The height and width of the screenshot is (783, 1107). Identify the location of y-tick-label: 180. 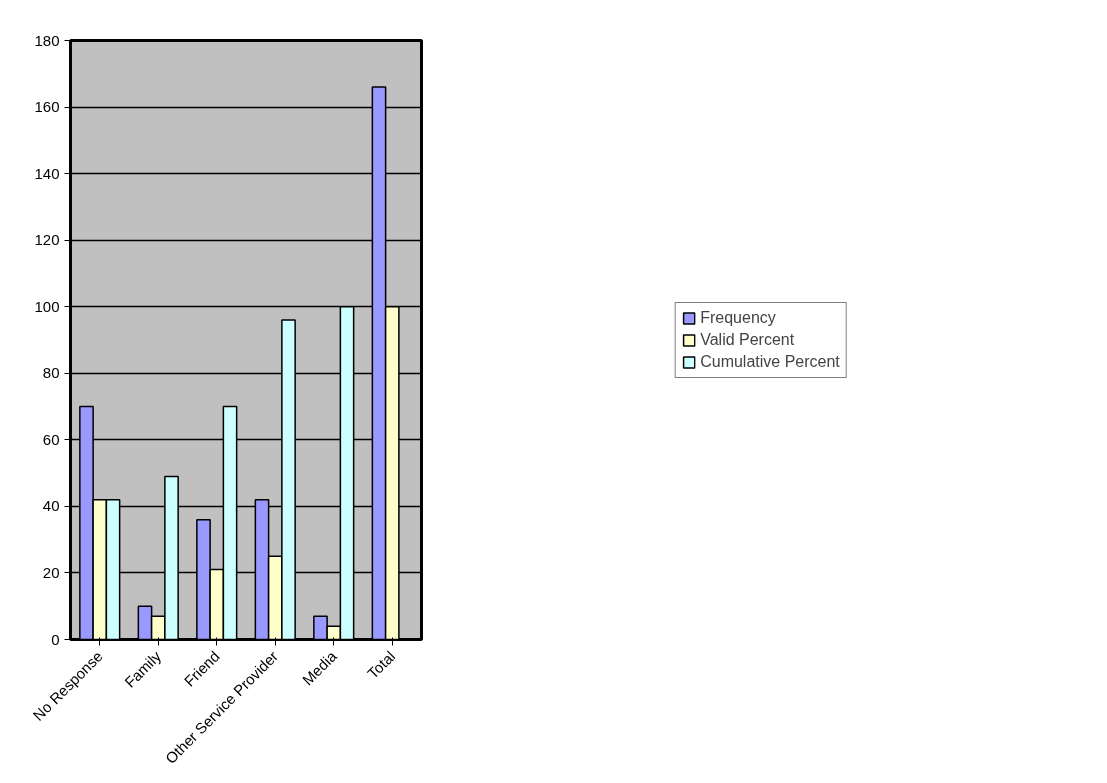
(47, 40).